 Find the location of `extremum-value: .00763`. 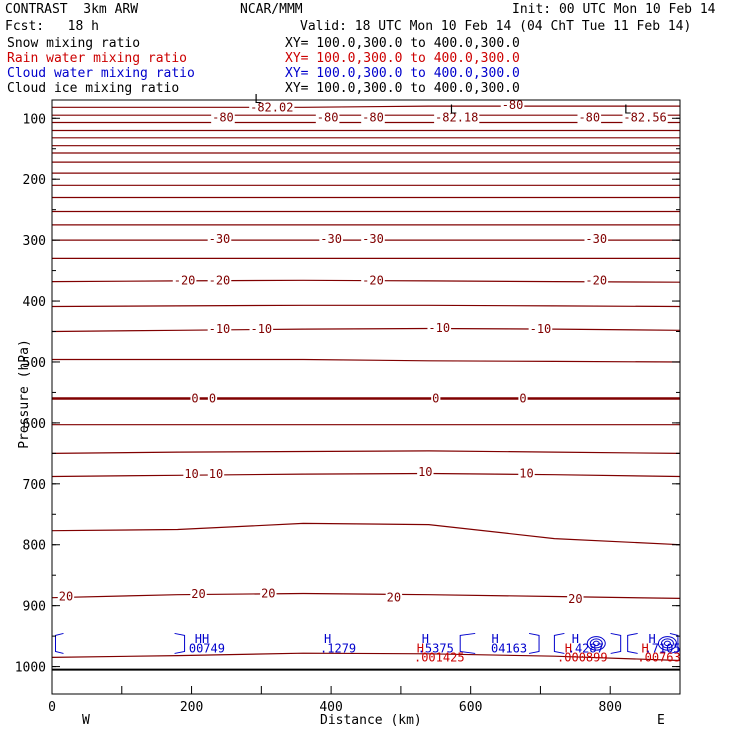

extremum-value: .00763 is located at coordinates (658, 657).